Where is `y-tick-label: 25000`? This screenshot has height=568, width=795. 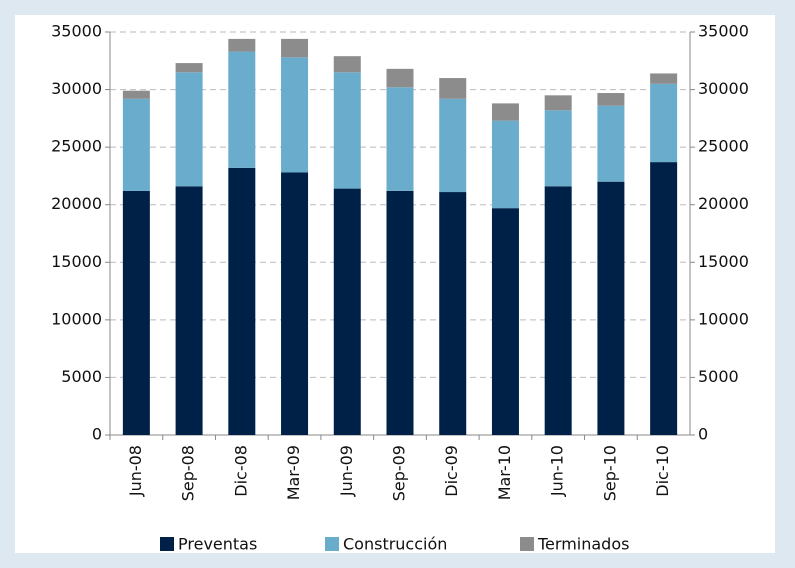 y-tick-label: 25000 is located at coordinates (76, 146).